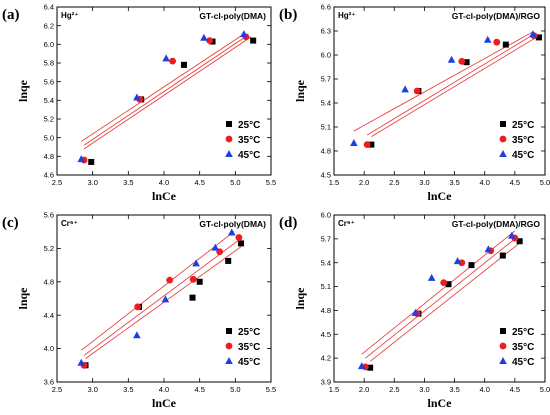 The width and height of the screenshot is (550, 415). What do you see at coordinates (326, 382) in the screenshot?
I see `y-tick-label: 3.9` at bounding box center [326, 382].